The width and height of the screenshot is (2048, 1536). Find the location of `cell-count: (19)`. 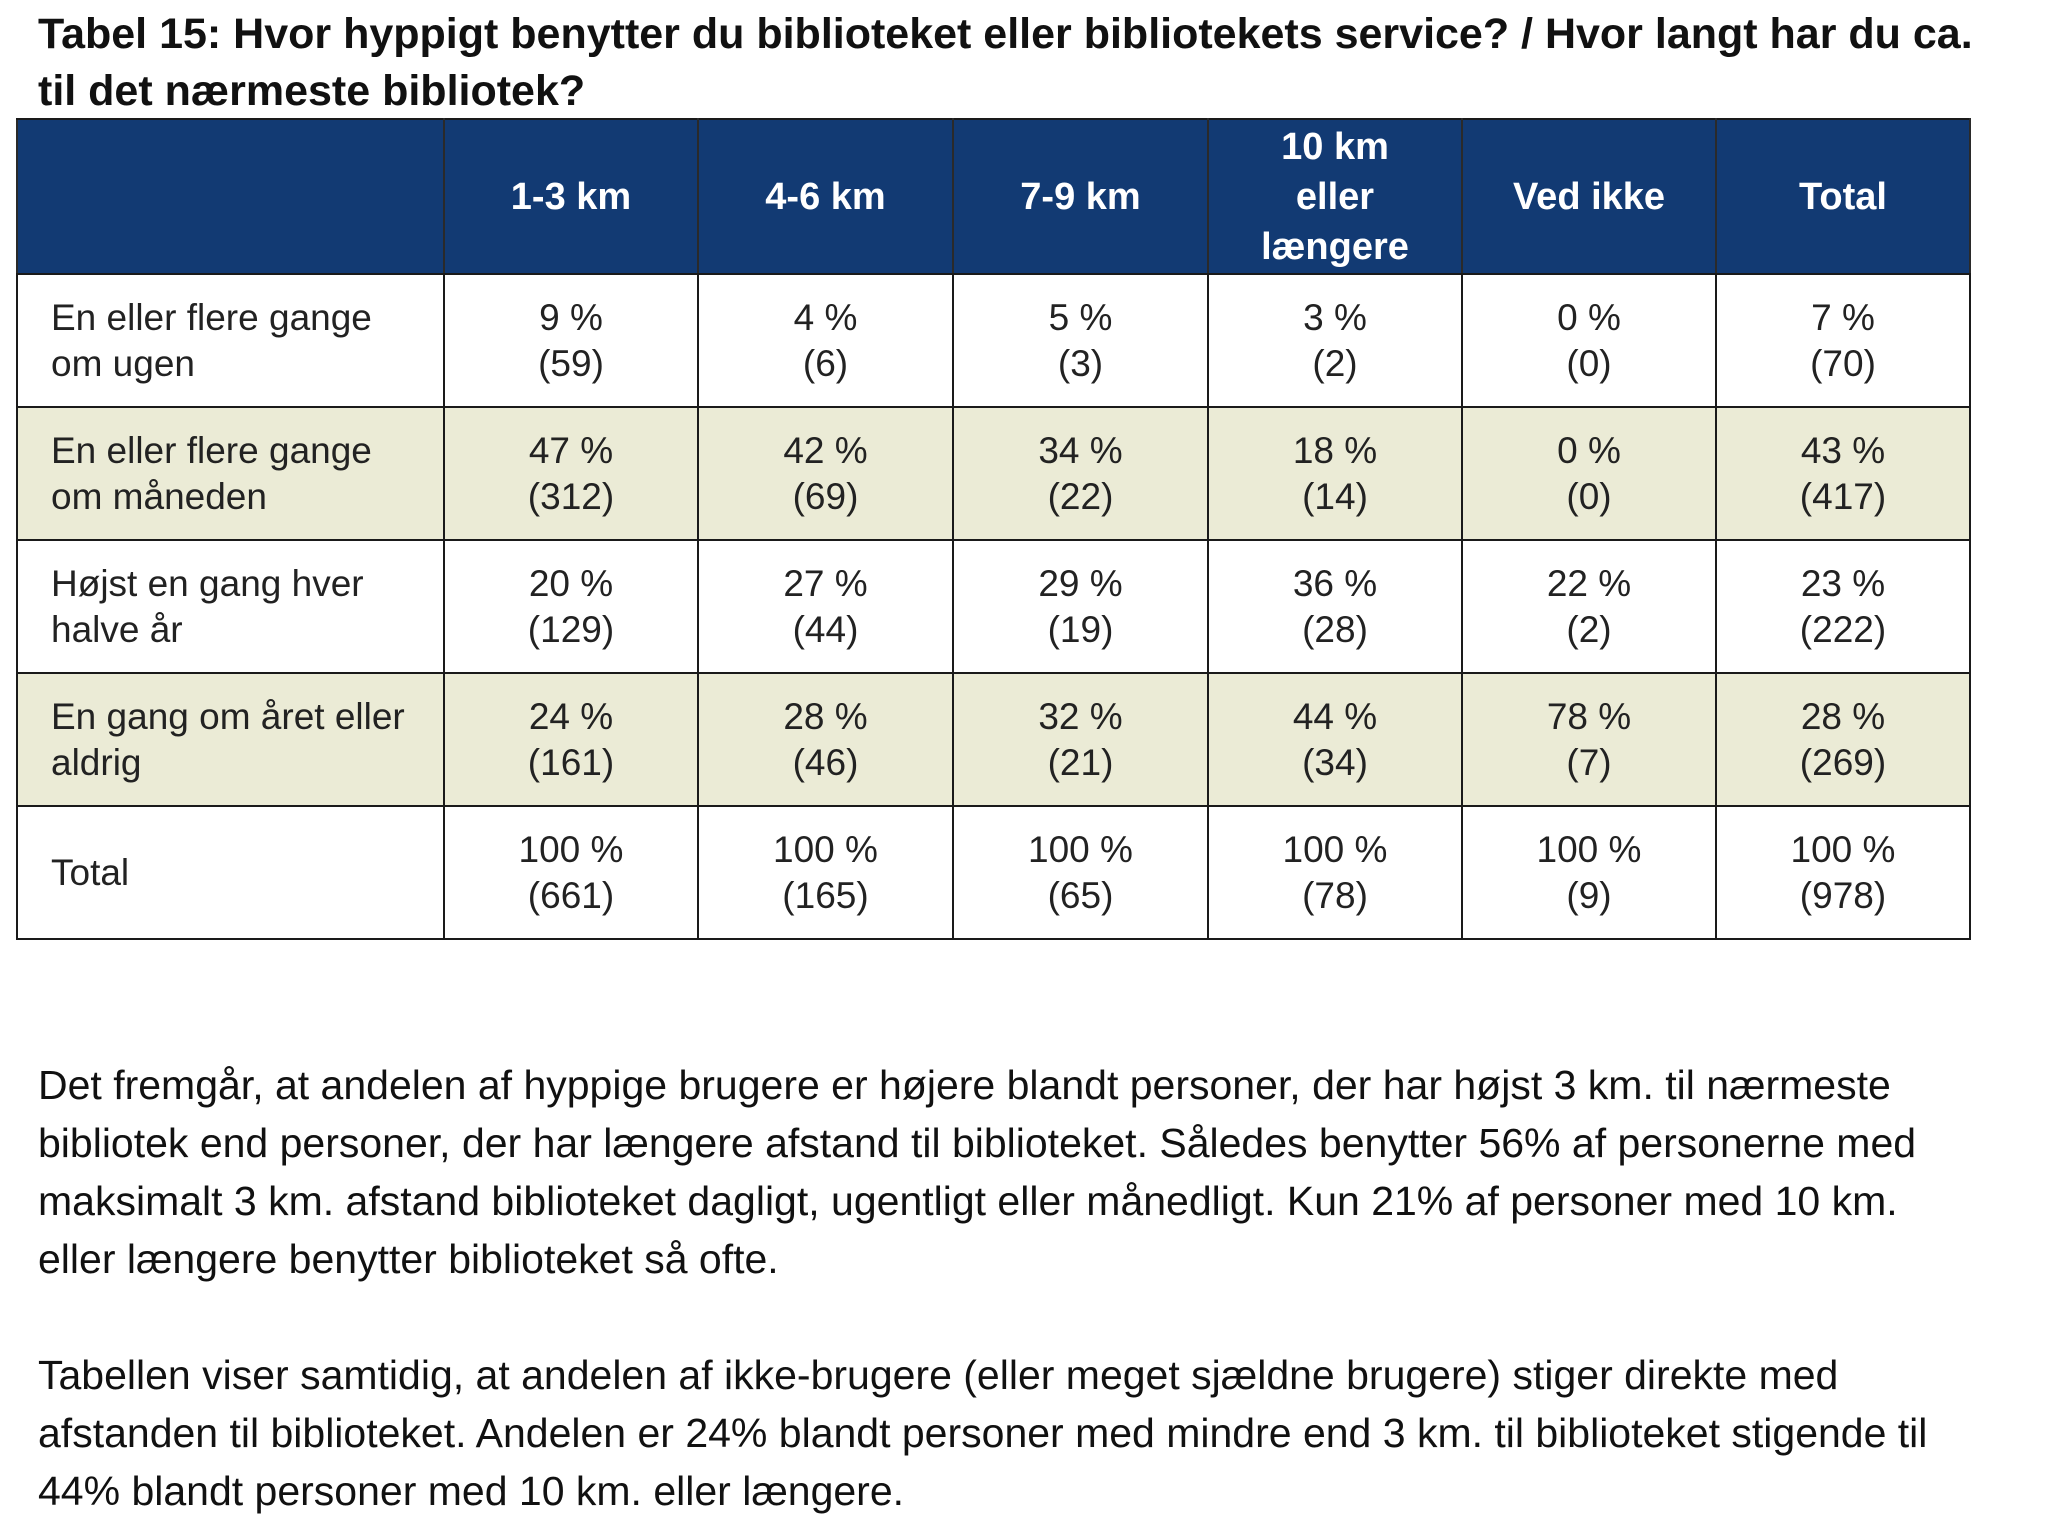

cell-count: (19) is located at coordinates (1080, 629).